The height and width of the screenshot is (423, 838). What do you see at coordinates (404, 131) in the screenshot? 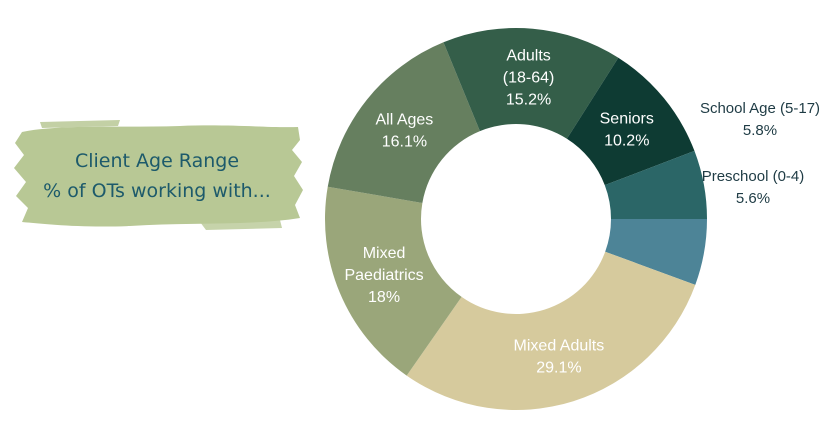
I see `slice-label: All Ages 16.1%` at bounding box center [404, 131].